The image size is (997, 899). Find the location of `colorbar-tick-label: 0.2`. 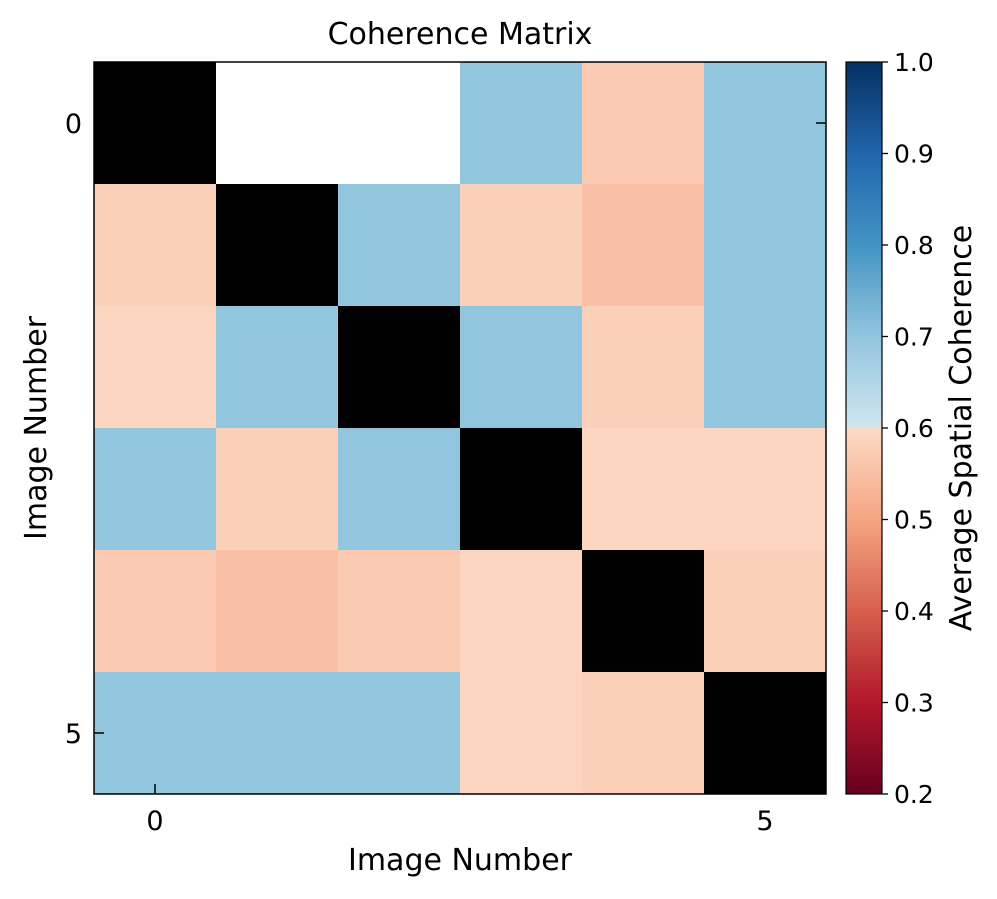

colorbar-tick-label: 0.2 is located at coordinates (914, 794).